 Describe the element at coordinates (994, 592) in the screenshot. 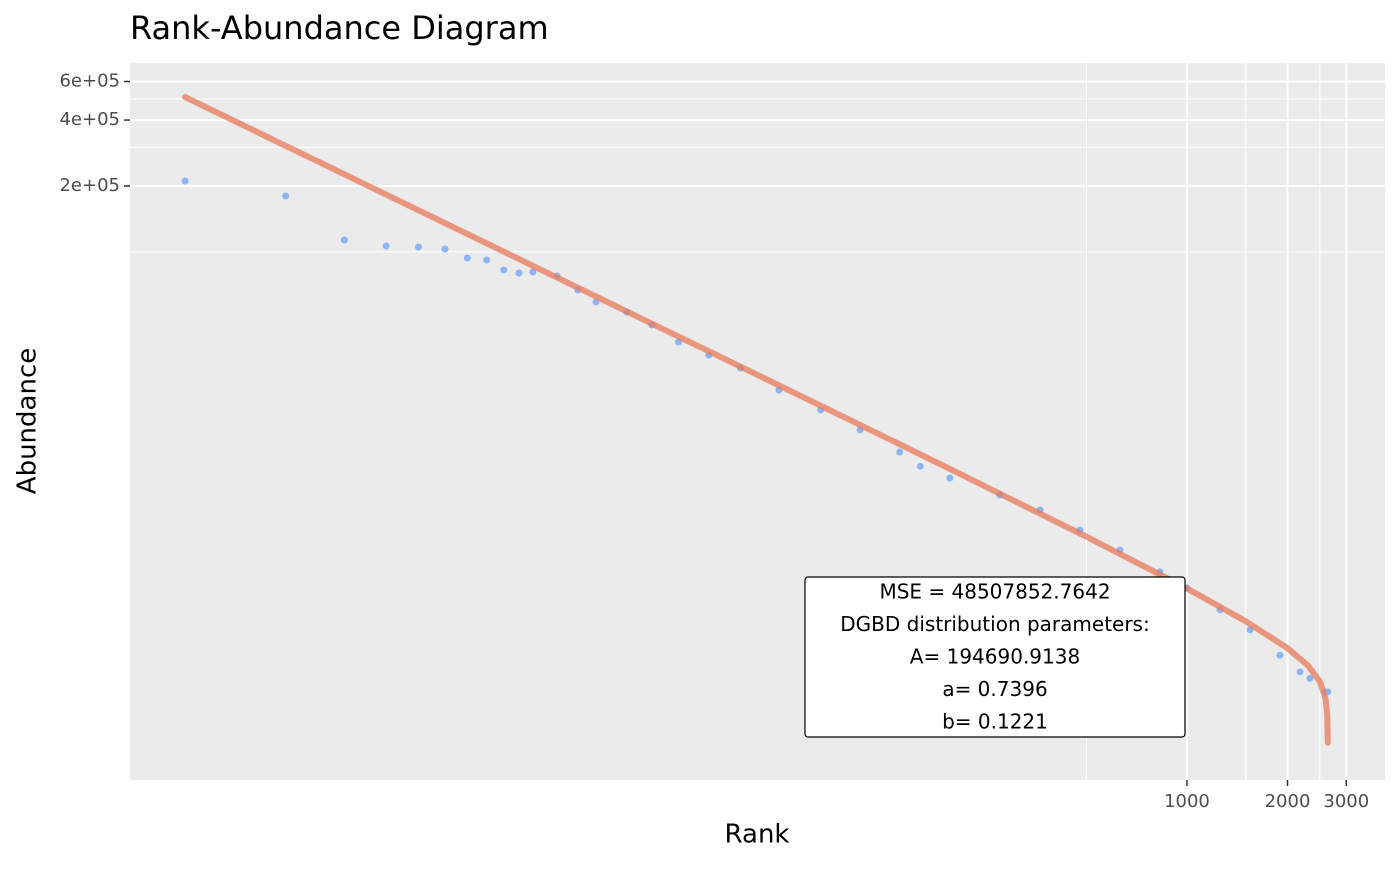

I see `annotation-line: MSE = 48507852.7642` at that location.